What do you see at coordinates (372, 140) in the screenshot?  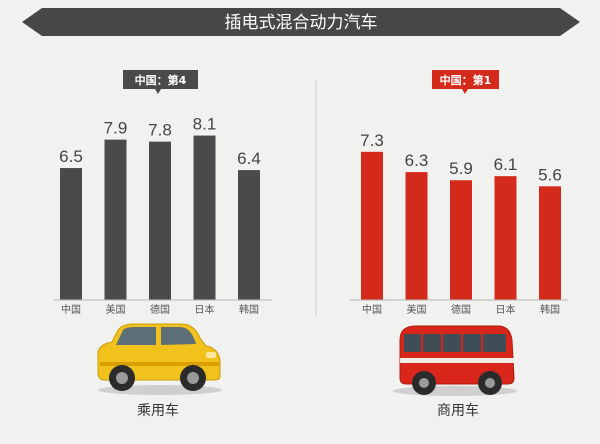 I see `value-label: 7.3` at bounding box center [372, 140].